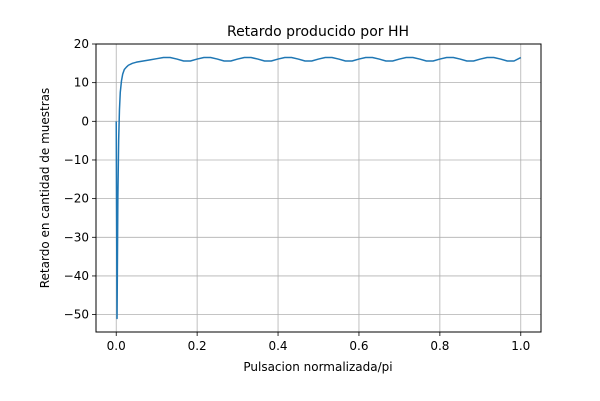  What do you see at coordinates (318, 342) in the screenshot?
I see `x-axis-ticks: 0.0 0.2 0.4 0.6 0.8 1.0` at bounding box center [318, 342].